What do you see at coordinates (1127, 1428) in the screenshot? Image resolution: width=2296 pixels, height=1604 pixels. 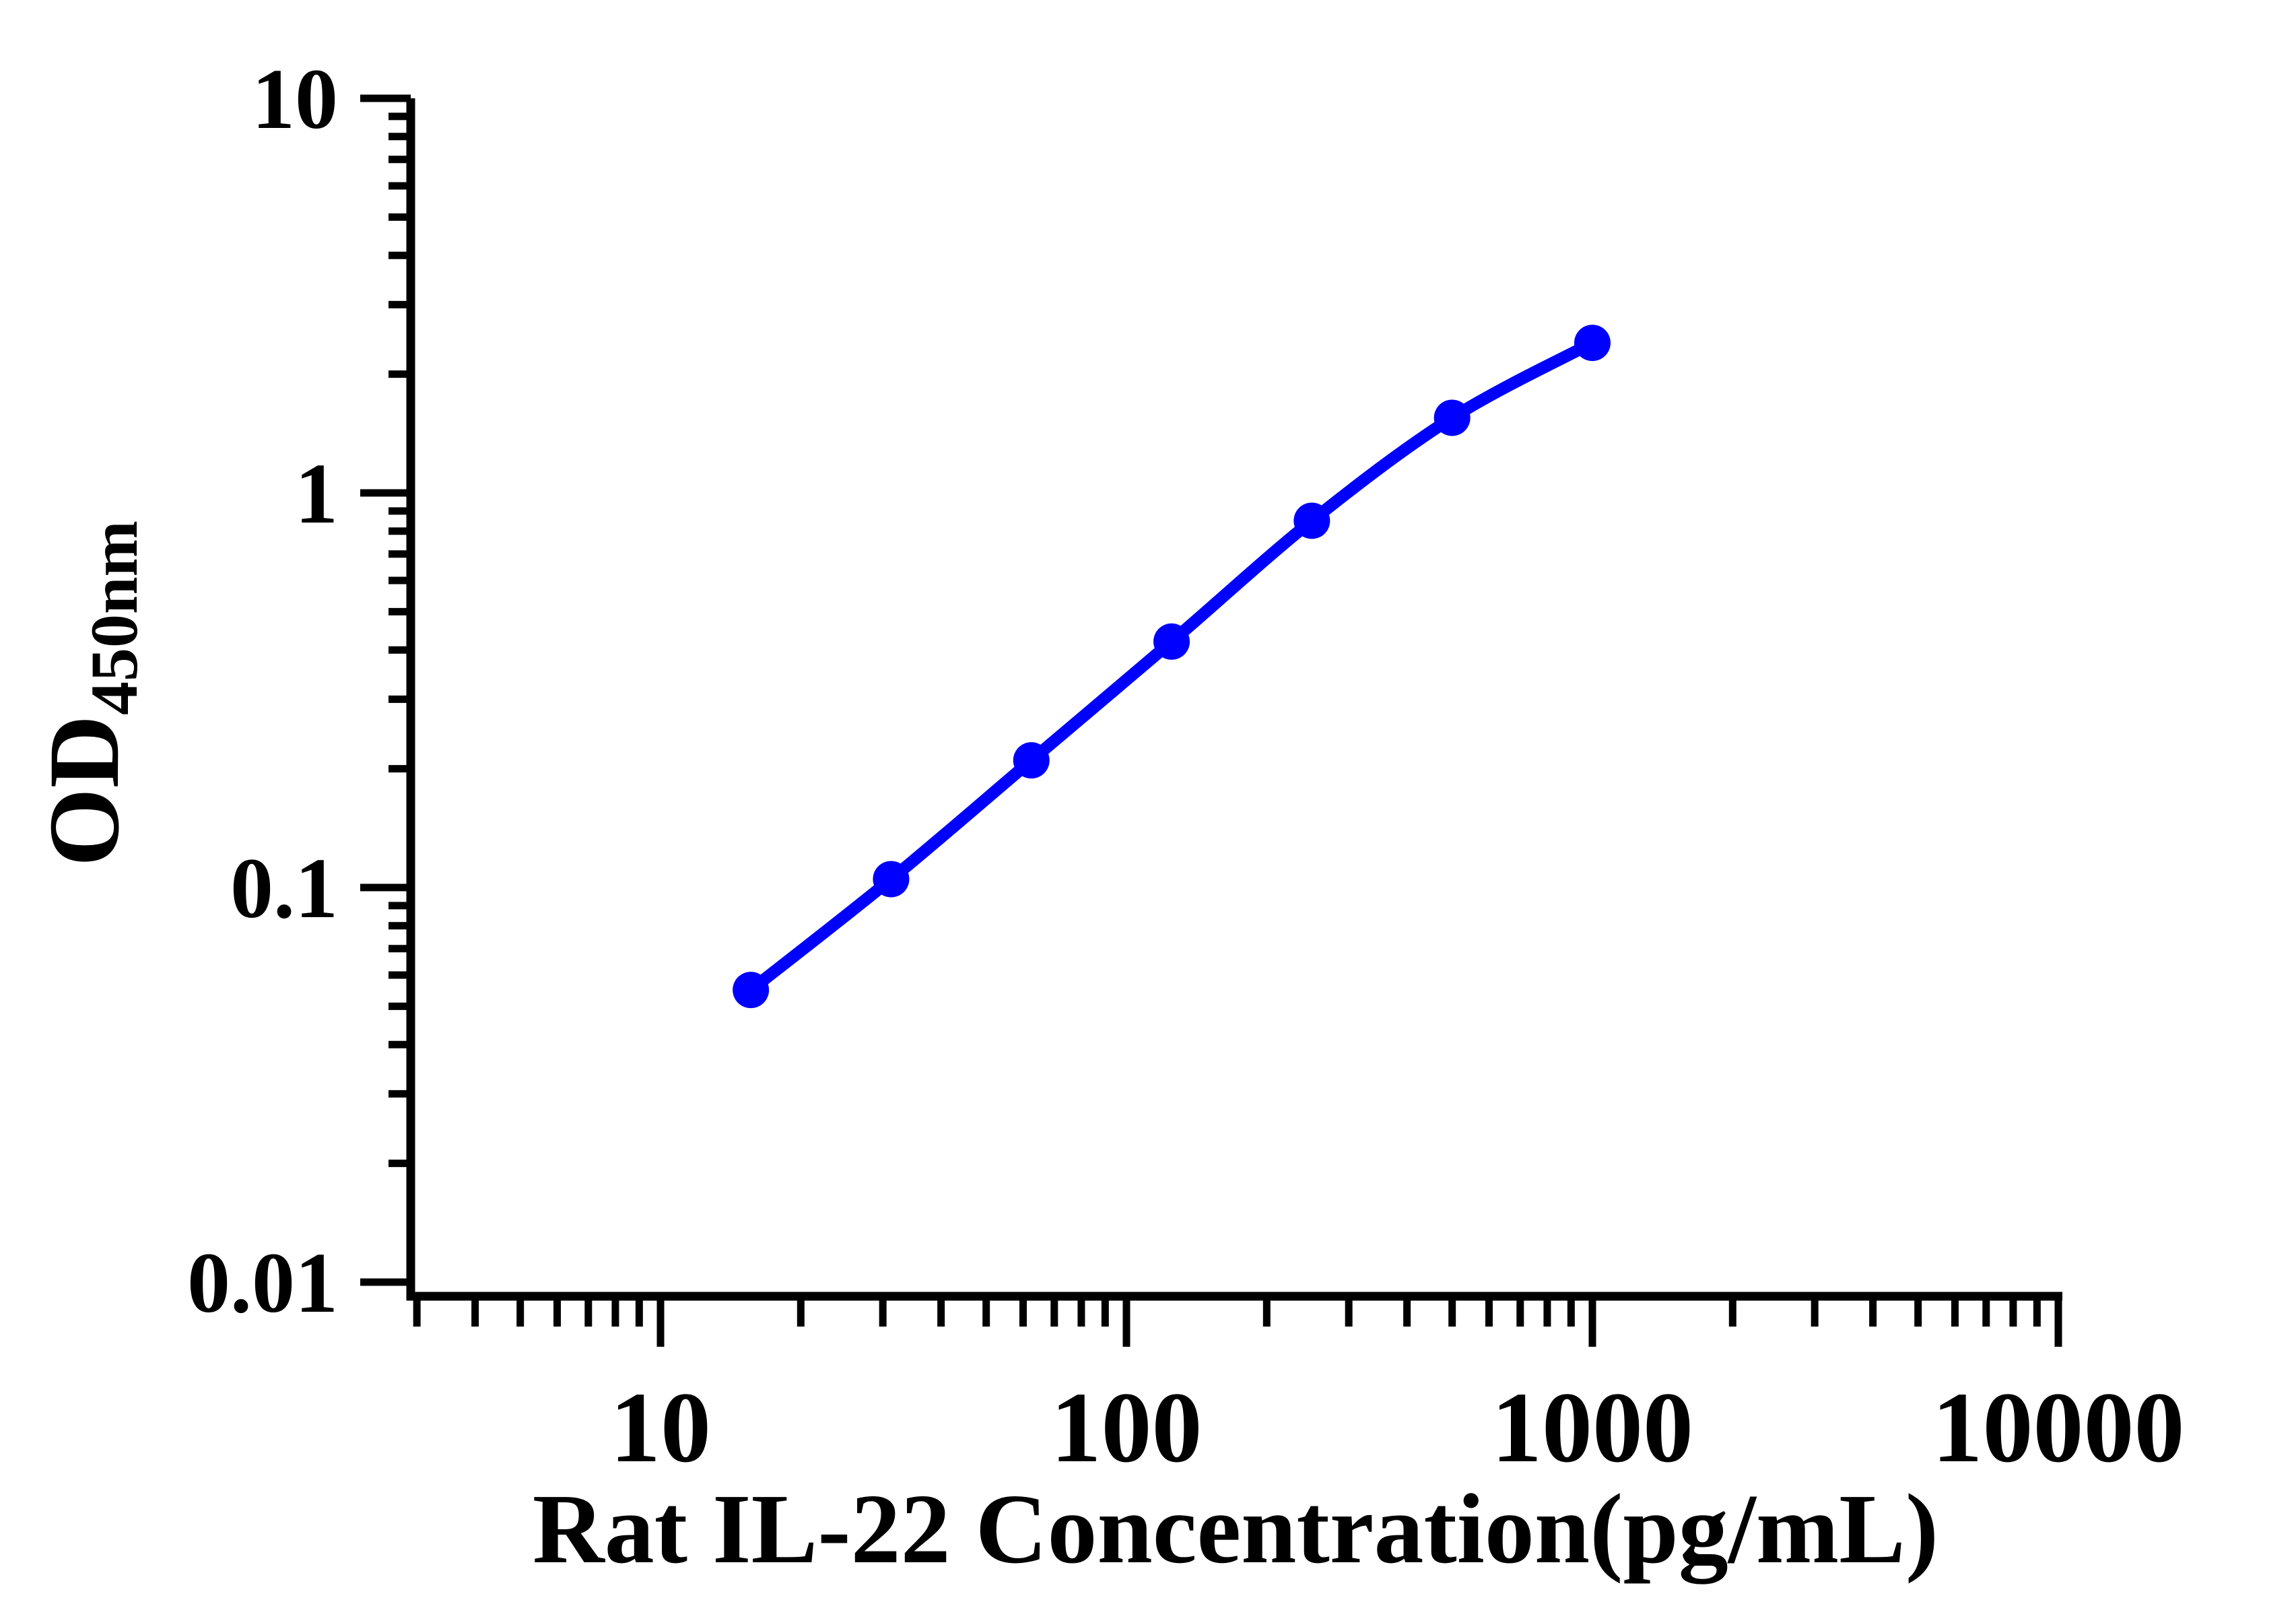 I see `x-tick-label: 100` at bounding box center [1127, 1428].